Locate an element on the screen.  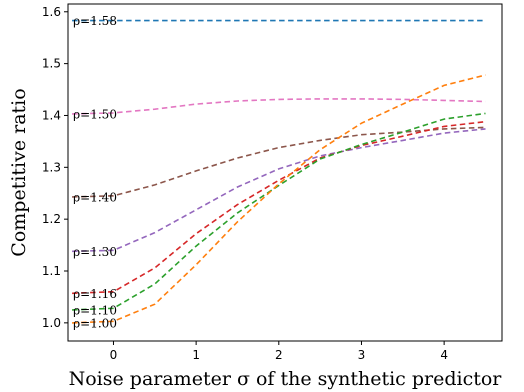
y-tick-label: 1.1 is located at coordinates (51, 271).